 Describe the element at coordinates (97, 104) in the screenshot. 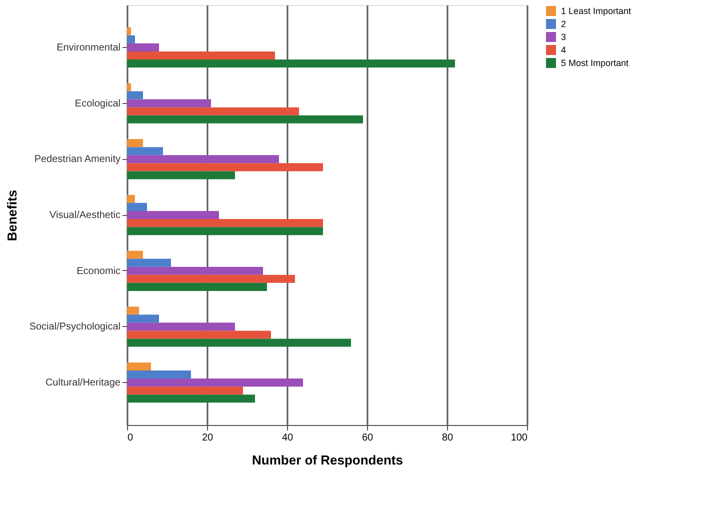

I see `y-tick-label: Ecological` at that location.